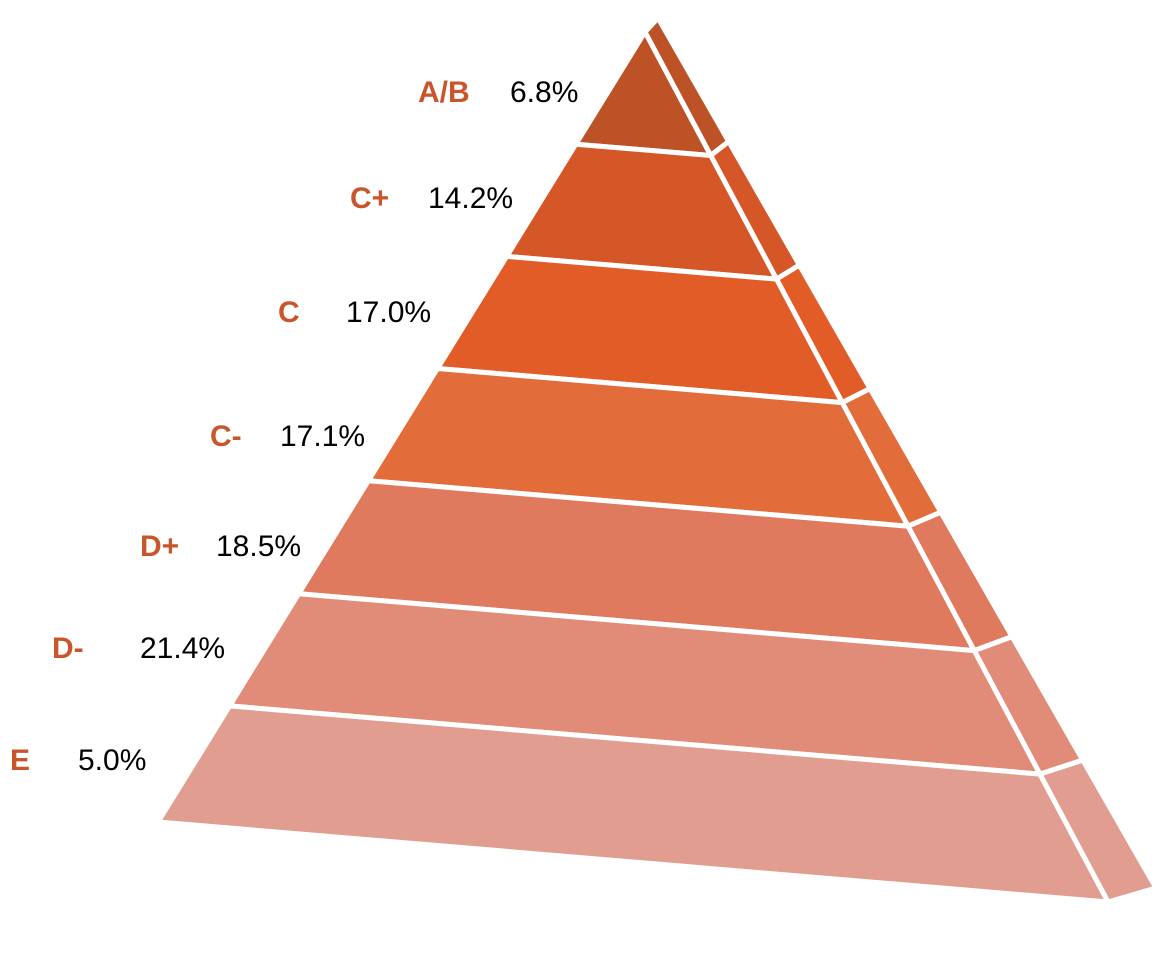 The height and width of the screenshot is (964, 1156). I want to click on pyramid-layer, so click(651, 86).